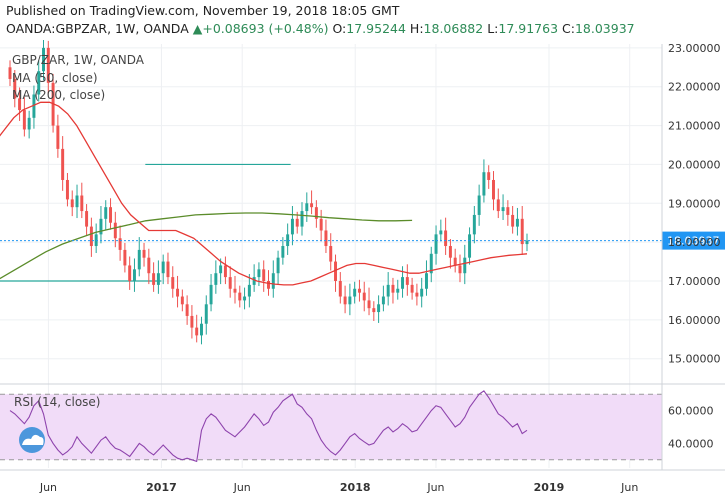 The width and height of the screenshot is (725, 503). I want to click on rsi-pane: 40.0000 60.0000, so click(357, 426).